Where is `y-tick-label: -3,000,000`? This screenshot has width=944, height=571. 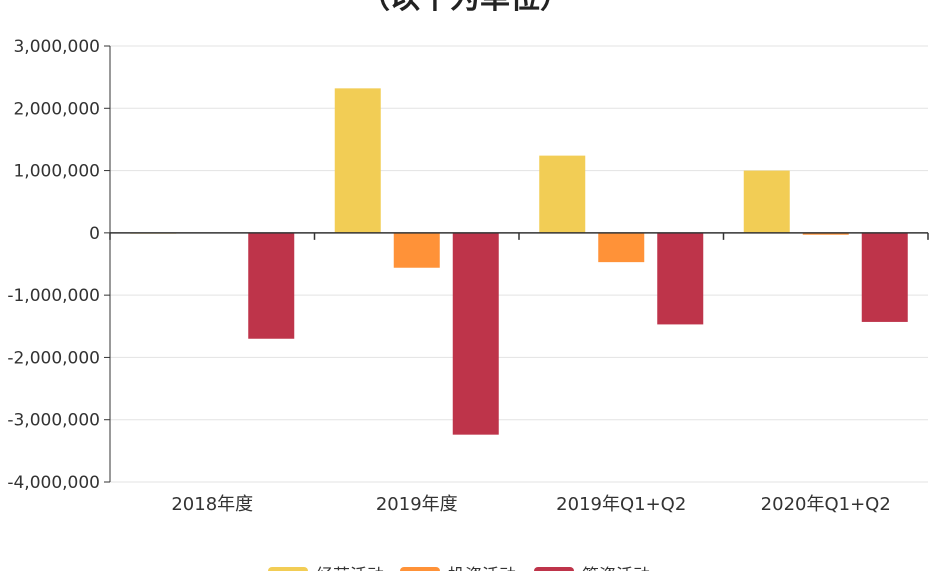 y-tick-label: -3,000,000 is located at coordinates (53, 421).